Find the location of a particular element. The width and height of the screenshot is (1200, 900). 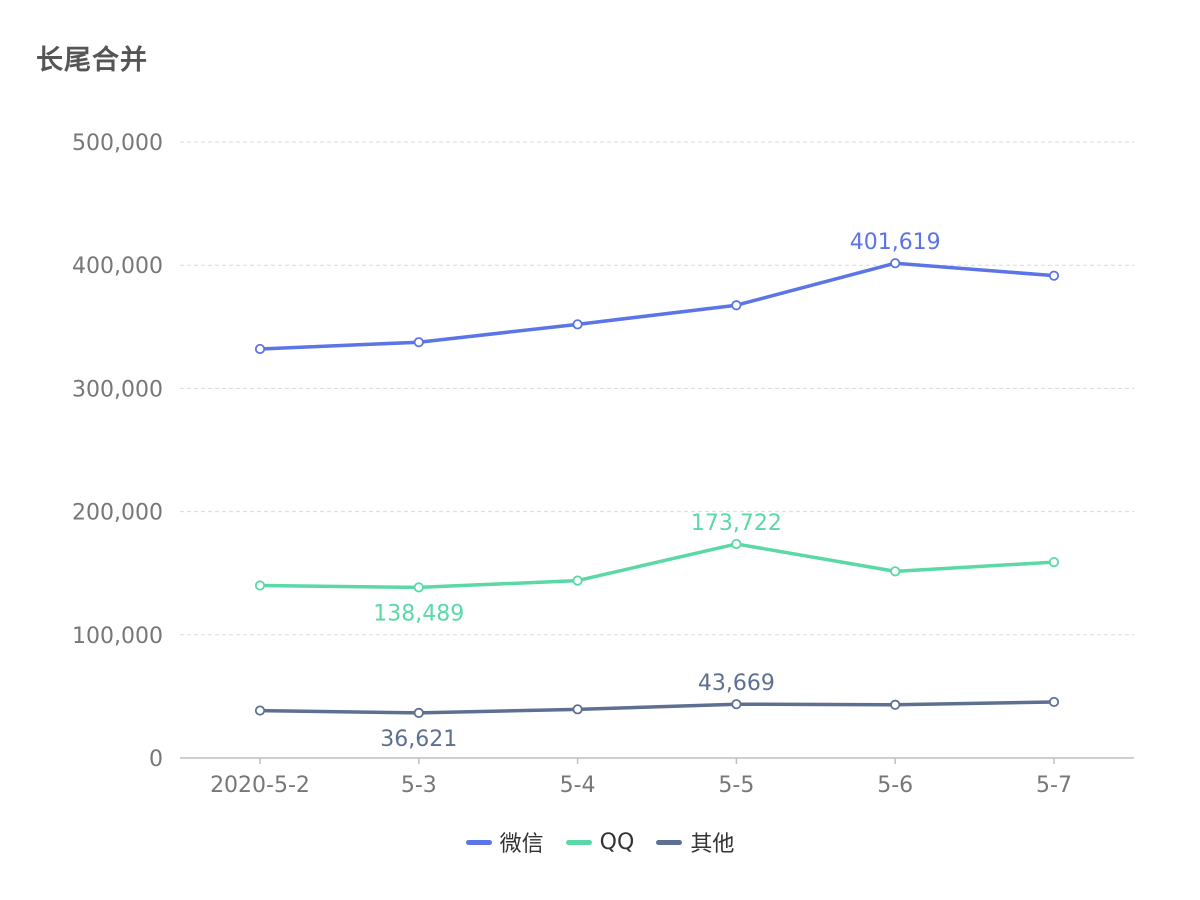

x-tick-label: 5-4 is located at coordinates (578, 785).